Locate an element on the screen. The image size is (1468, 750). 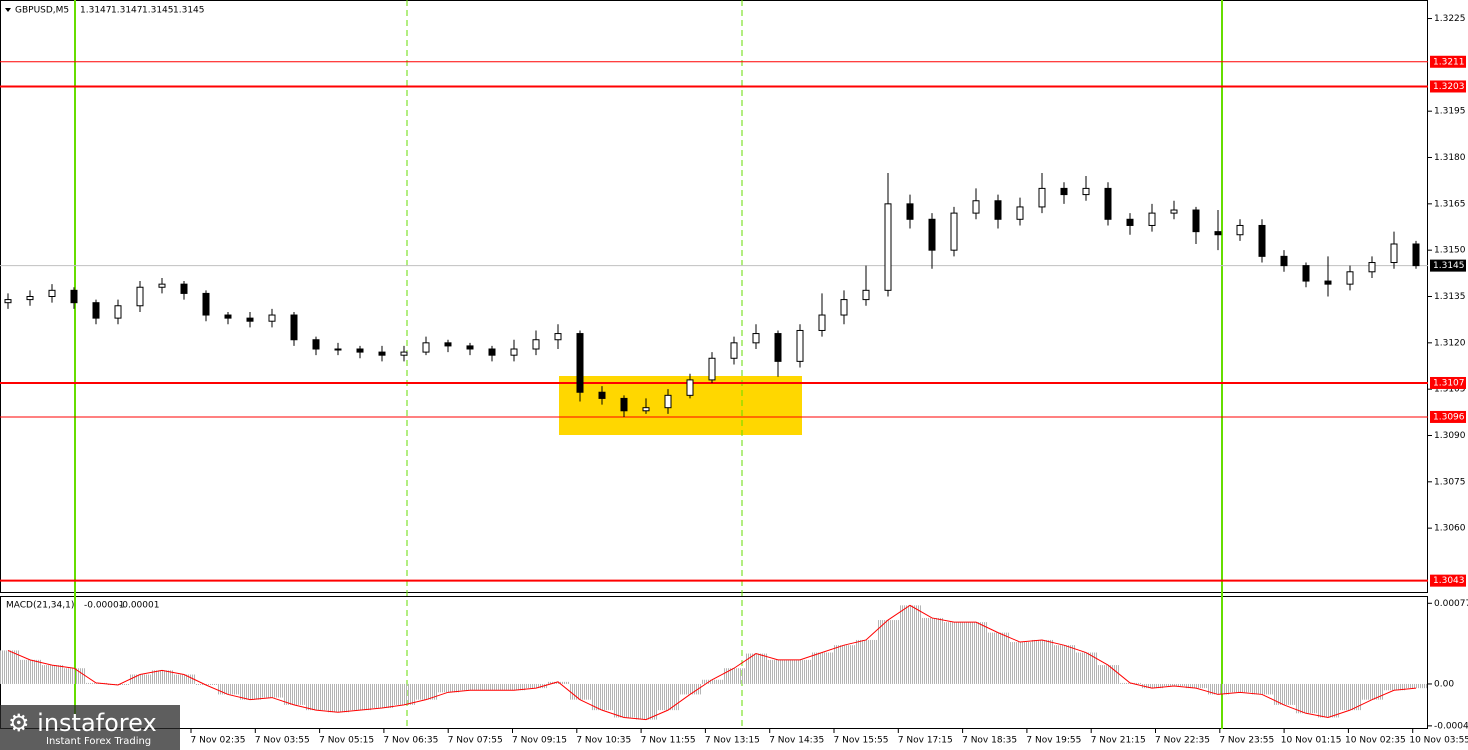
x-tick-label: 7 Nov 14:35 is located at coordinates (796, 741).